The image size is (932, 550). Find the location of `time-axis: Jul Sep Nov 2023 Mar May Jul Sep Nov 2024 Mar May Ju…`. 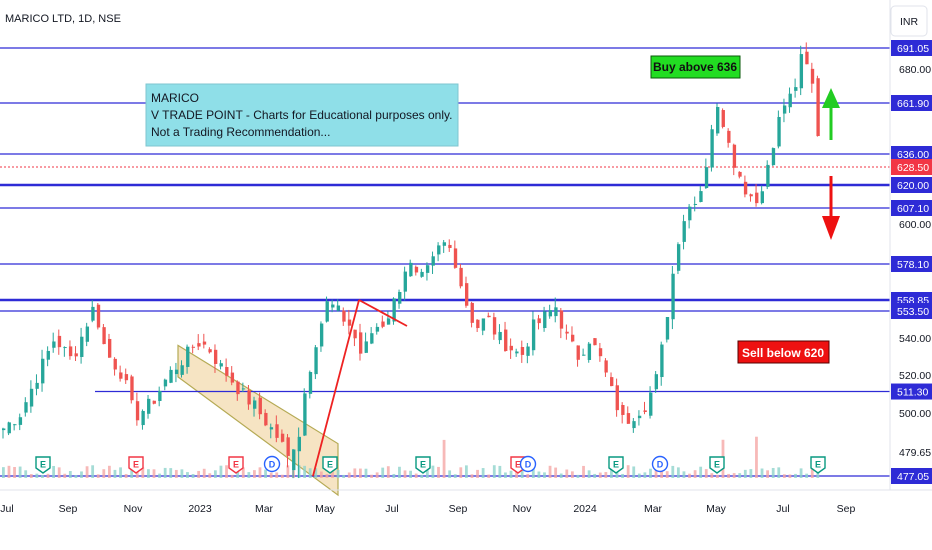

time-axis: Jul Sep Nov 2023 Mar May Jul Sep Nov 2024 Mar May Ju… is located at coordinates (427, 509).